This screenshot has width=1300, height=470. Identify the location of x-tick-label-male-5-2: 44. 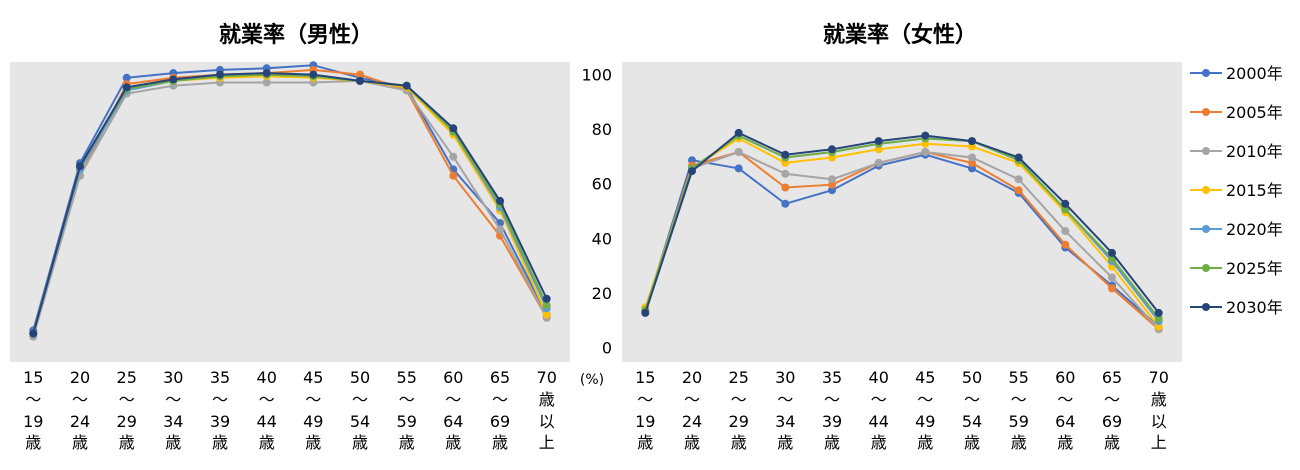
(267, 421).